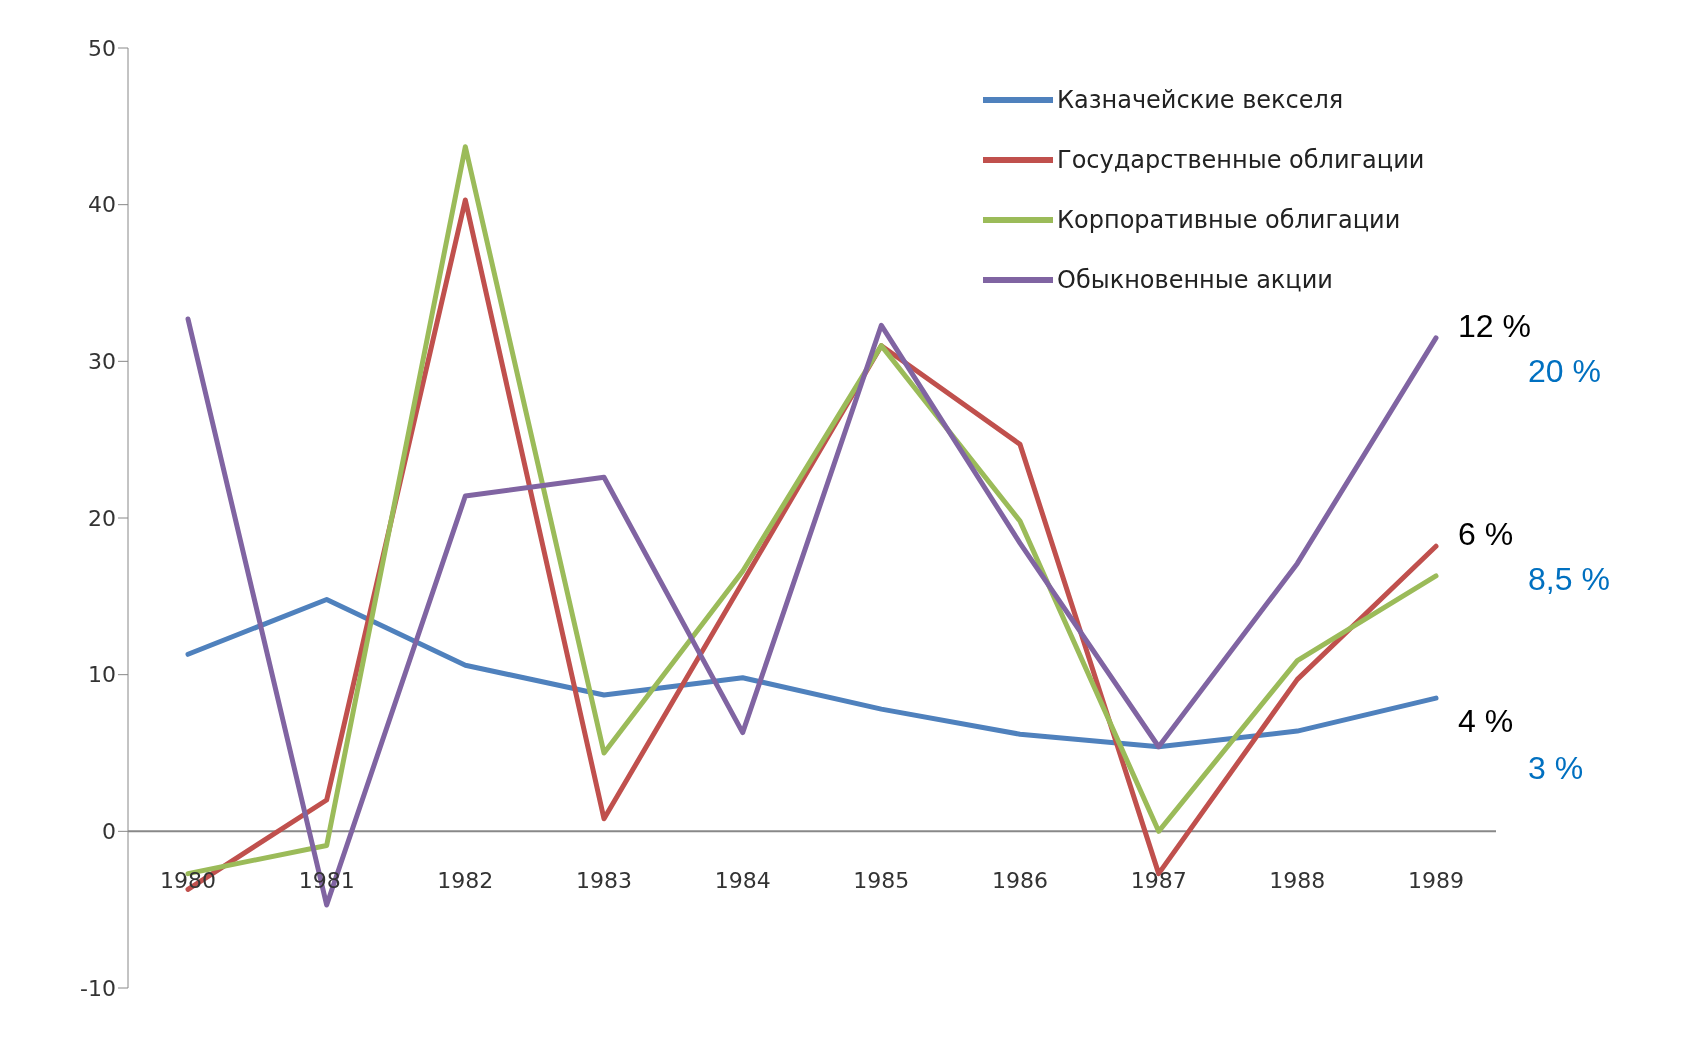  What do you see at coordinates (98, 988) in the screenshot?
I see `y-tick-label: -10` at bounding box center [98, 988].